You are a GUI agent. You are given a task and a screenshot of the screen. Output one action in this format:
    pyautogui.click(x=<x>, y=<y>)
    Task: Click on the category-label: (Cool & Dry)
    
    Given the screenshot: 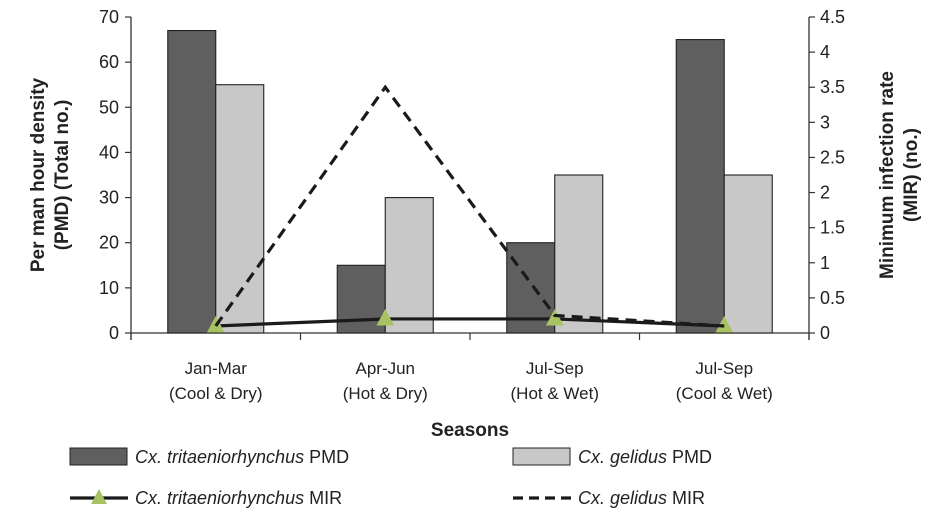 What is the action you would take?
    pyautogui.click(x=216, y=393)
    